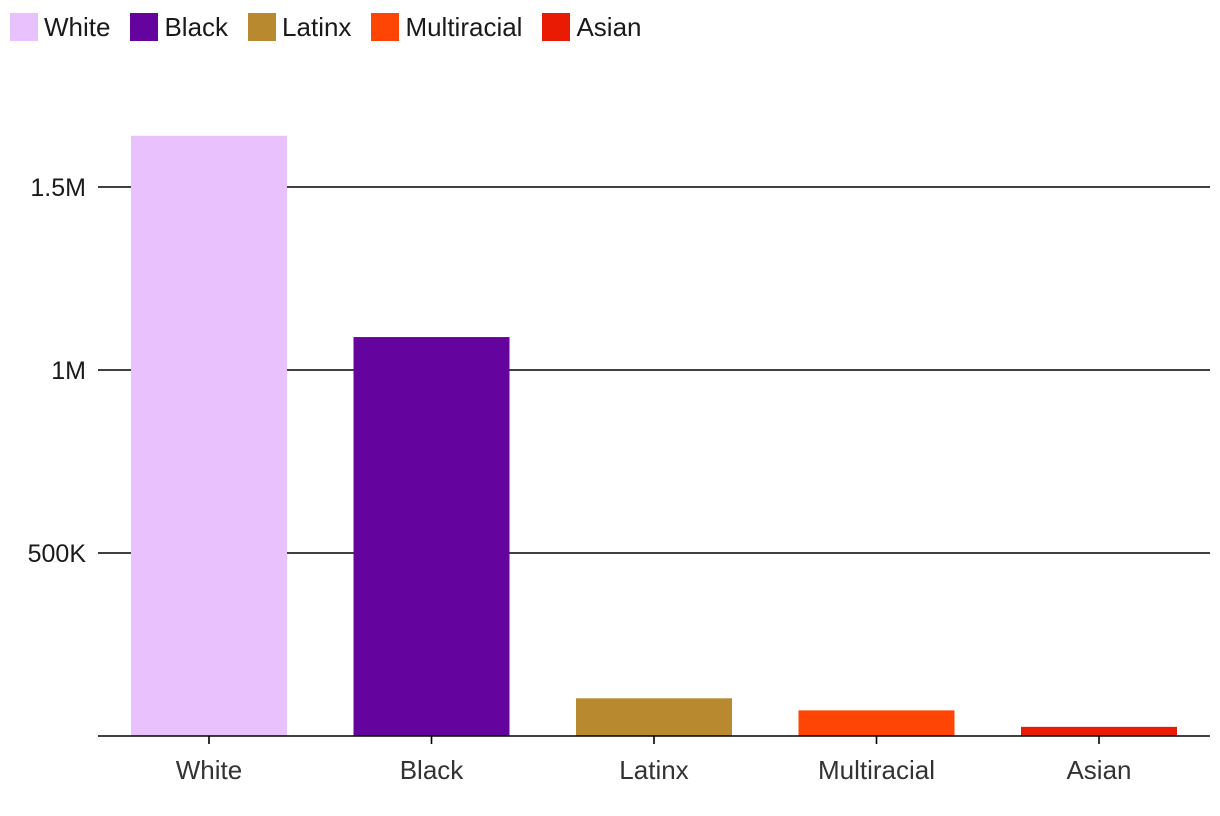 The width and height of the screenshot is (1220, 816). I want to click on legend-label-white: White, so click(77, 27).